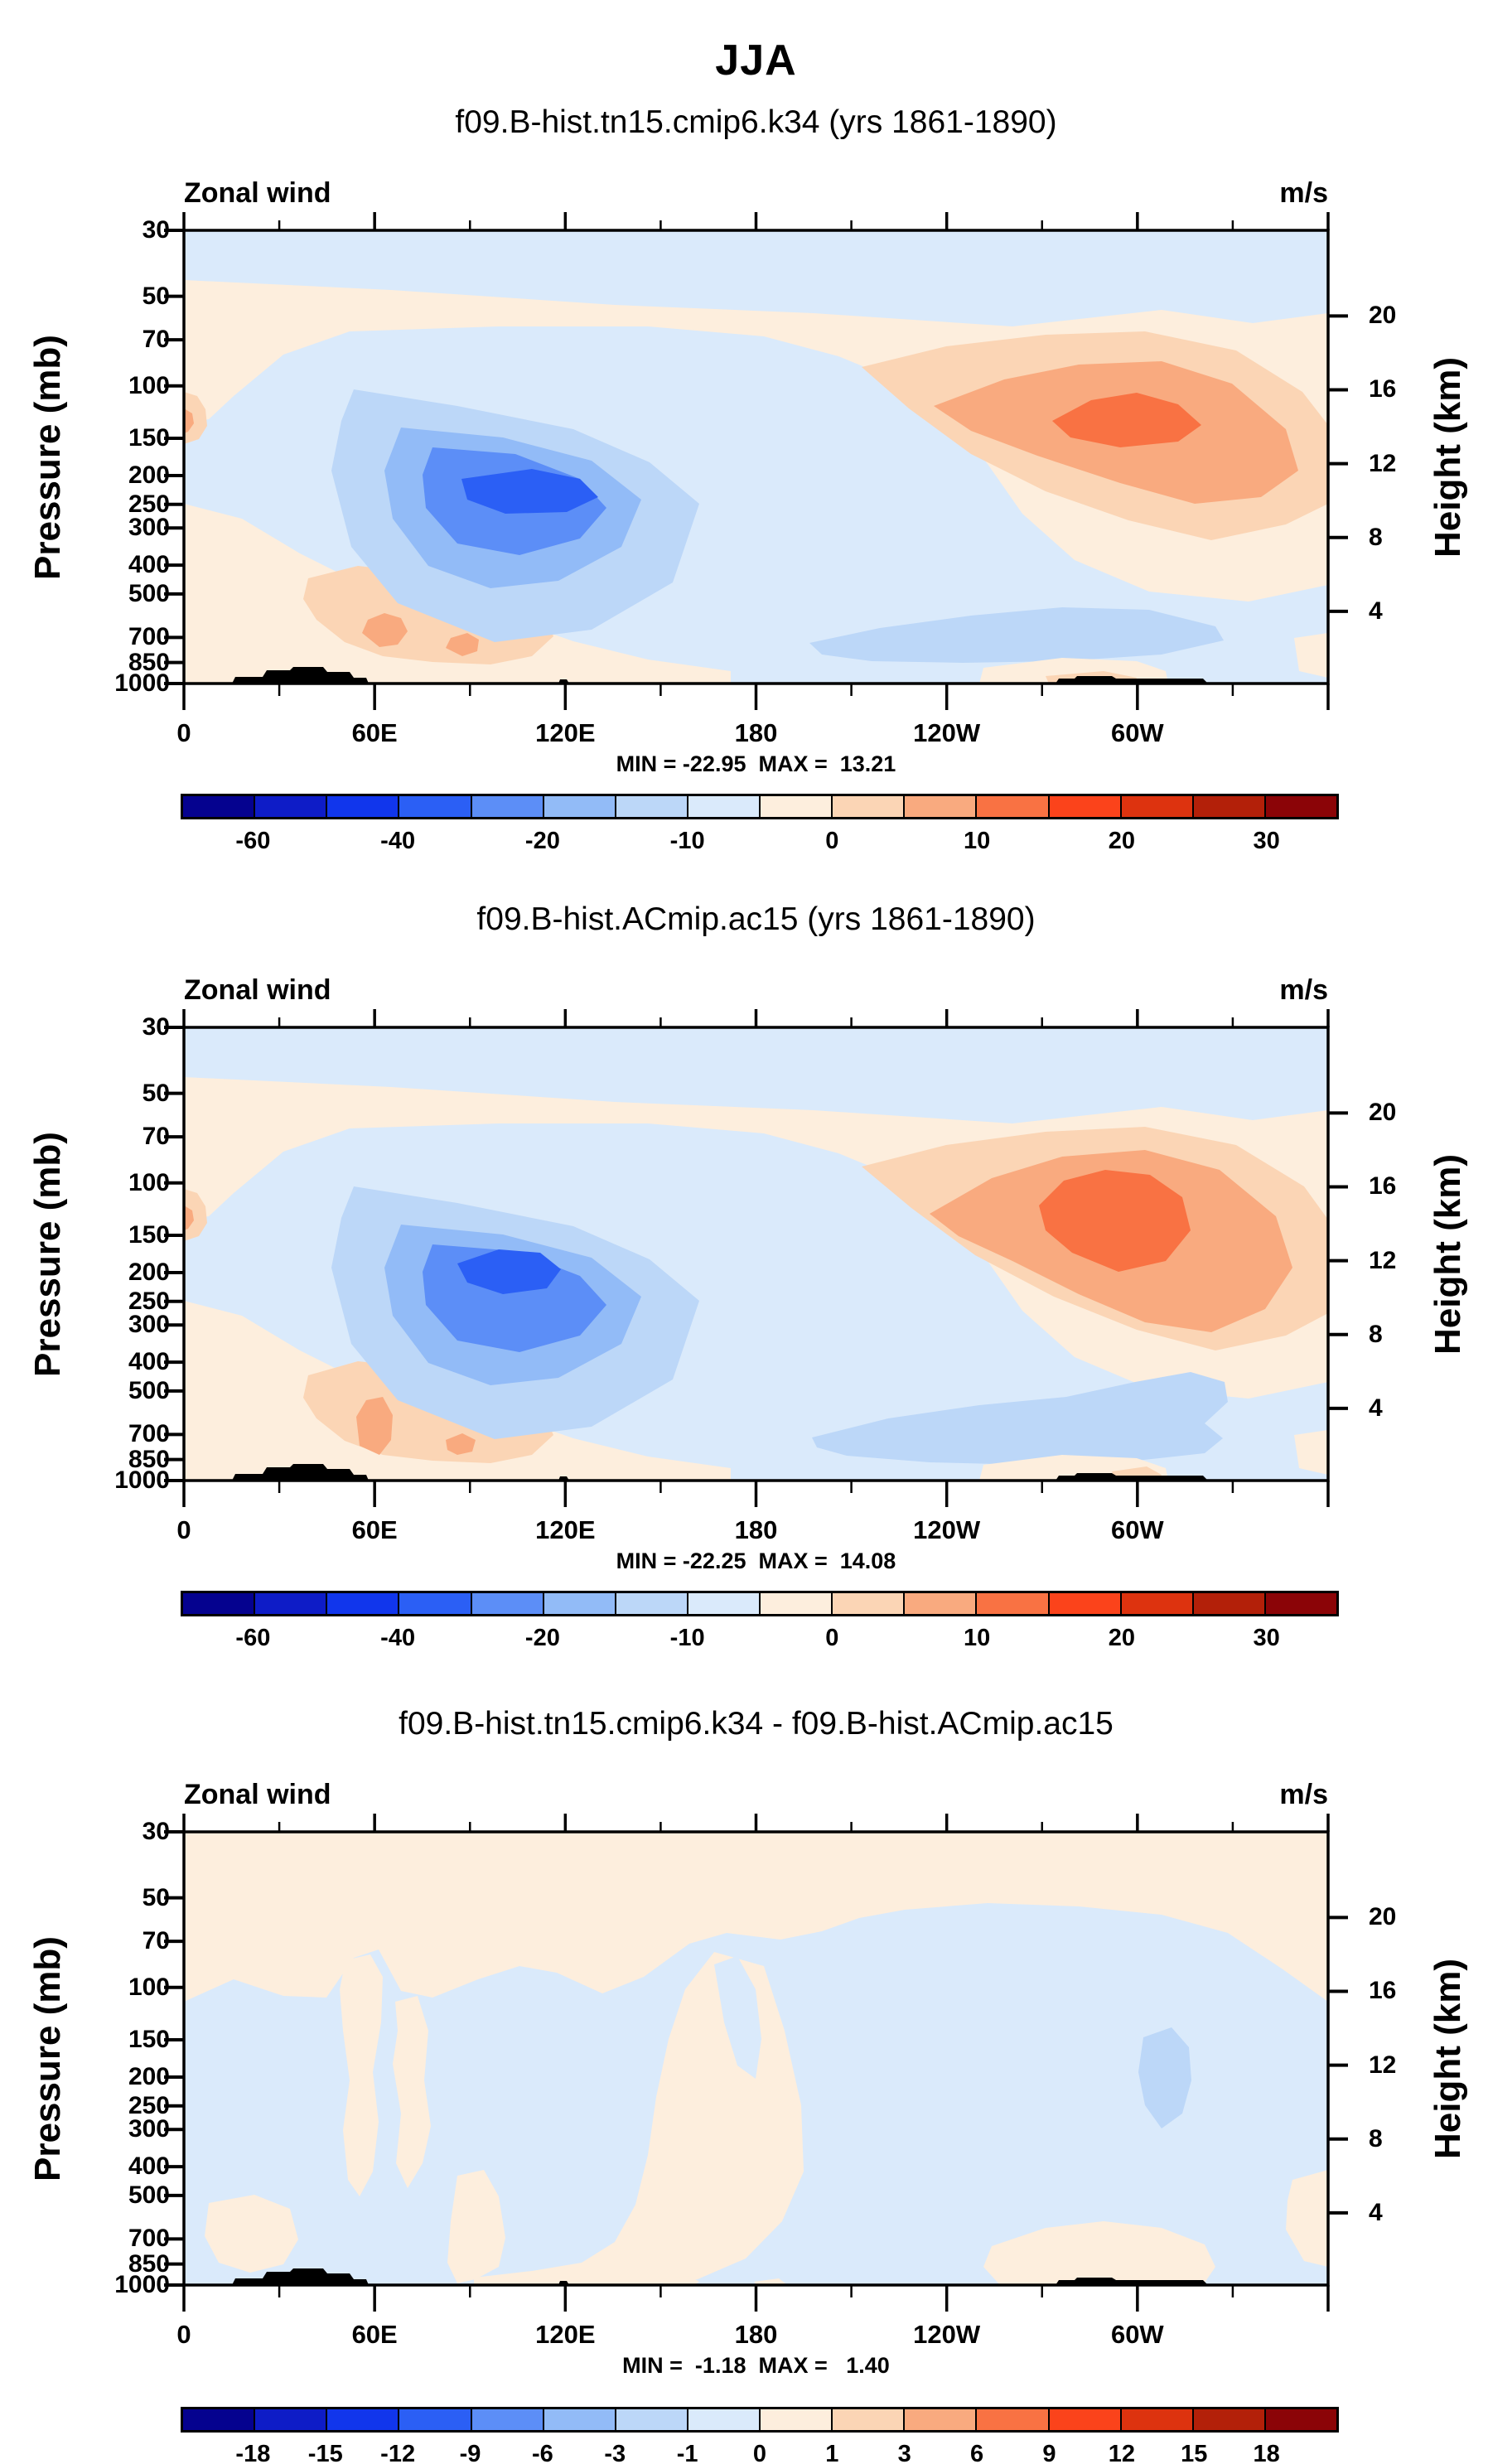  What do you see at coordinates (149, 1434) in the screenshot?
I see `pressure-tick-label: 700` at bounding box center [149, 1434].